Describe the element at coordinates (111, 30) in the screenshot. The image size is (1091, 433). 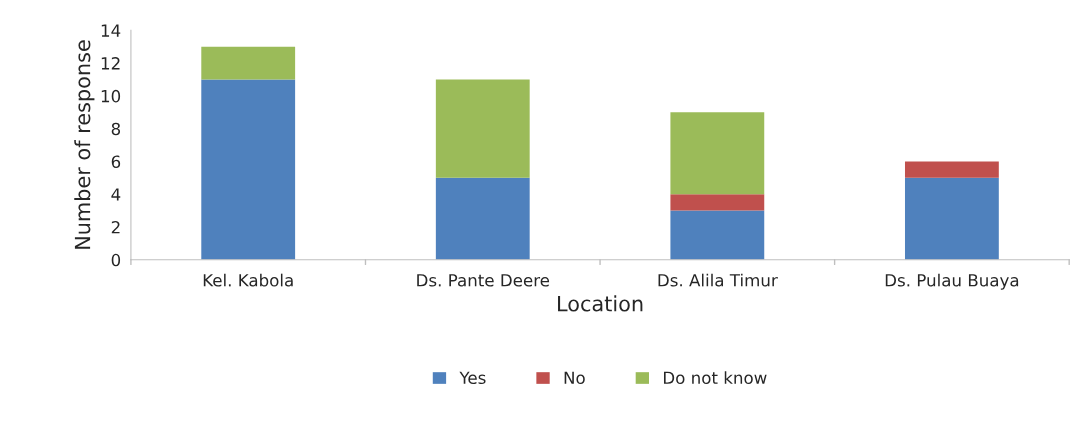
I see `y-tick-label: 14` at that location.